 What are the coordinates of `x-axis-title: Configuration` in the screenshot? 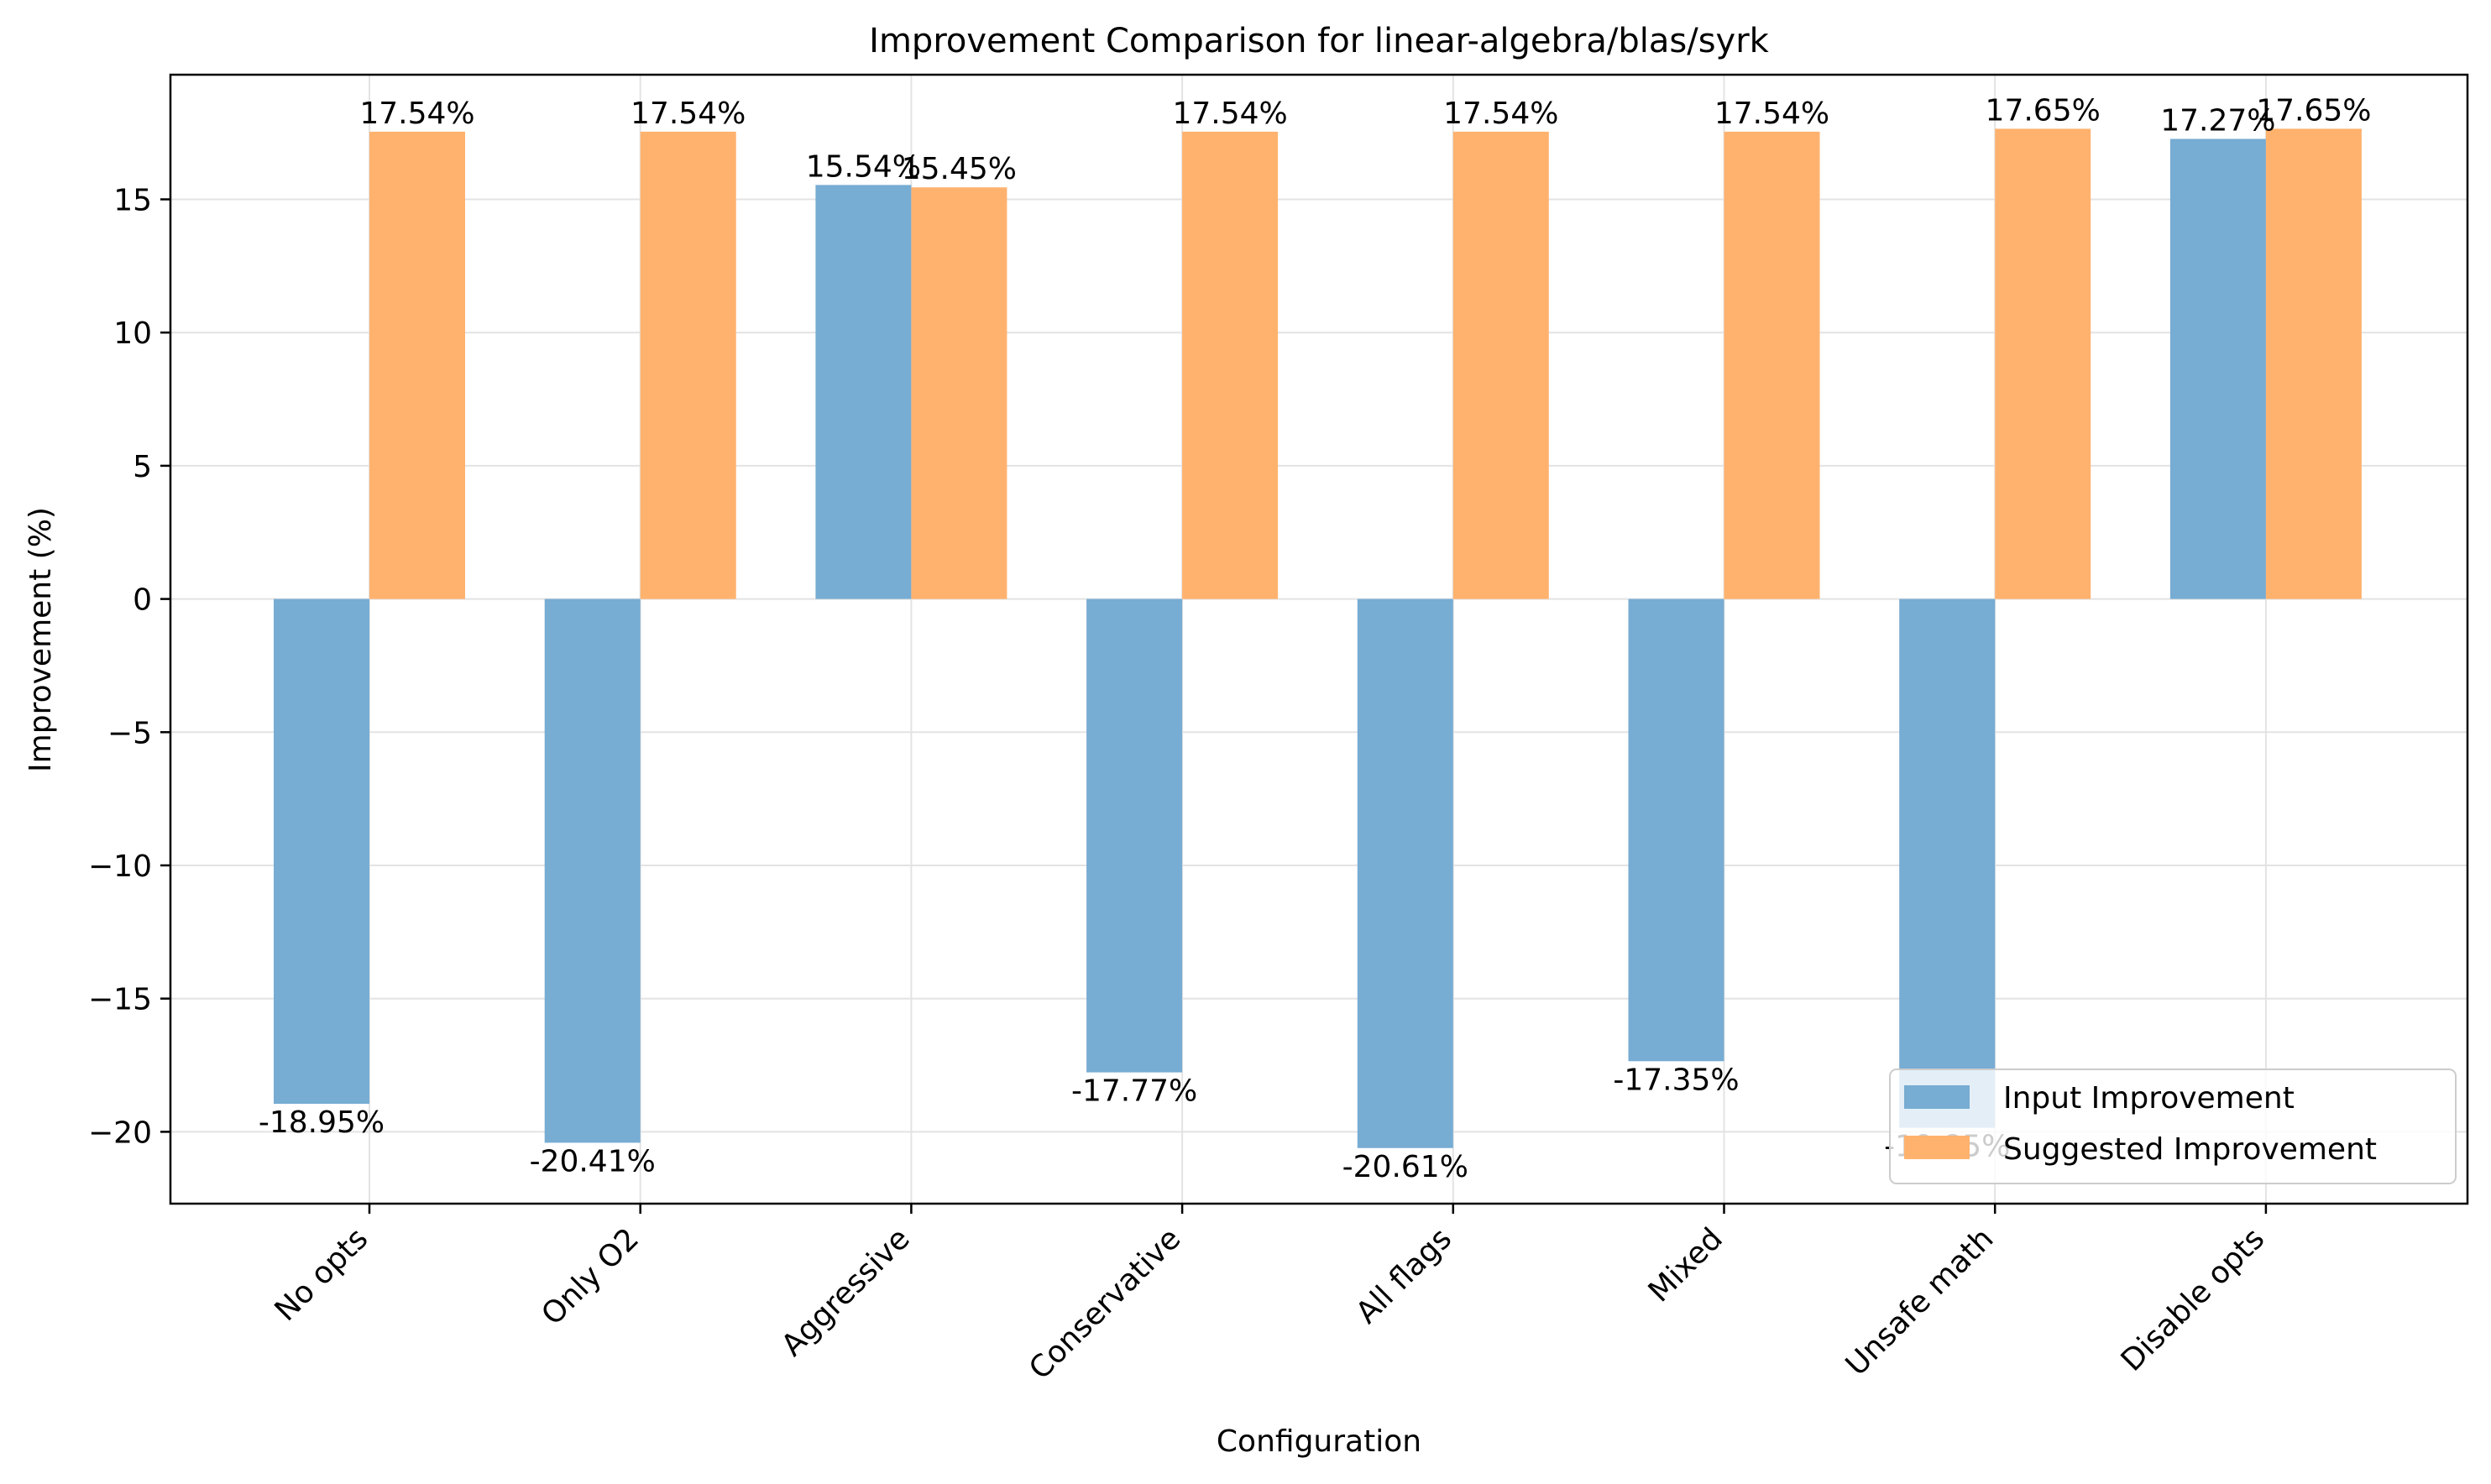 It's located at (1319, 1441).